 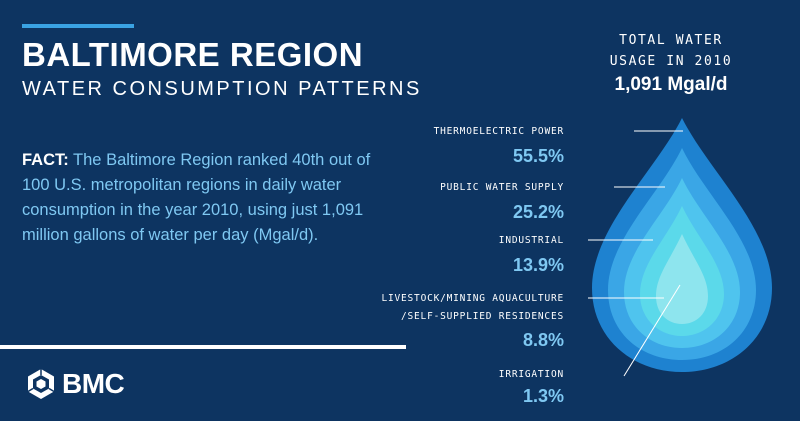 What do you see at coordinates (78, 26) in the screenshot?
I see `top-accent-rule` at bounding box center [78, 26].